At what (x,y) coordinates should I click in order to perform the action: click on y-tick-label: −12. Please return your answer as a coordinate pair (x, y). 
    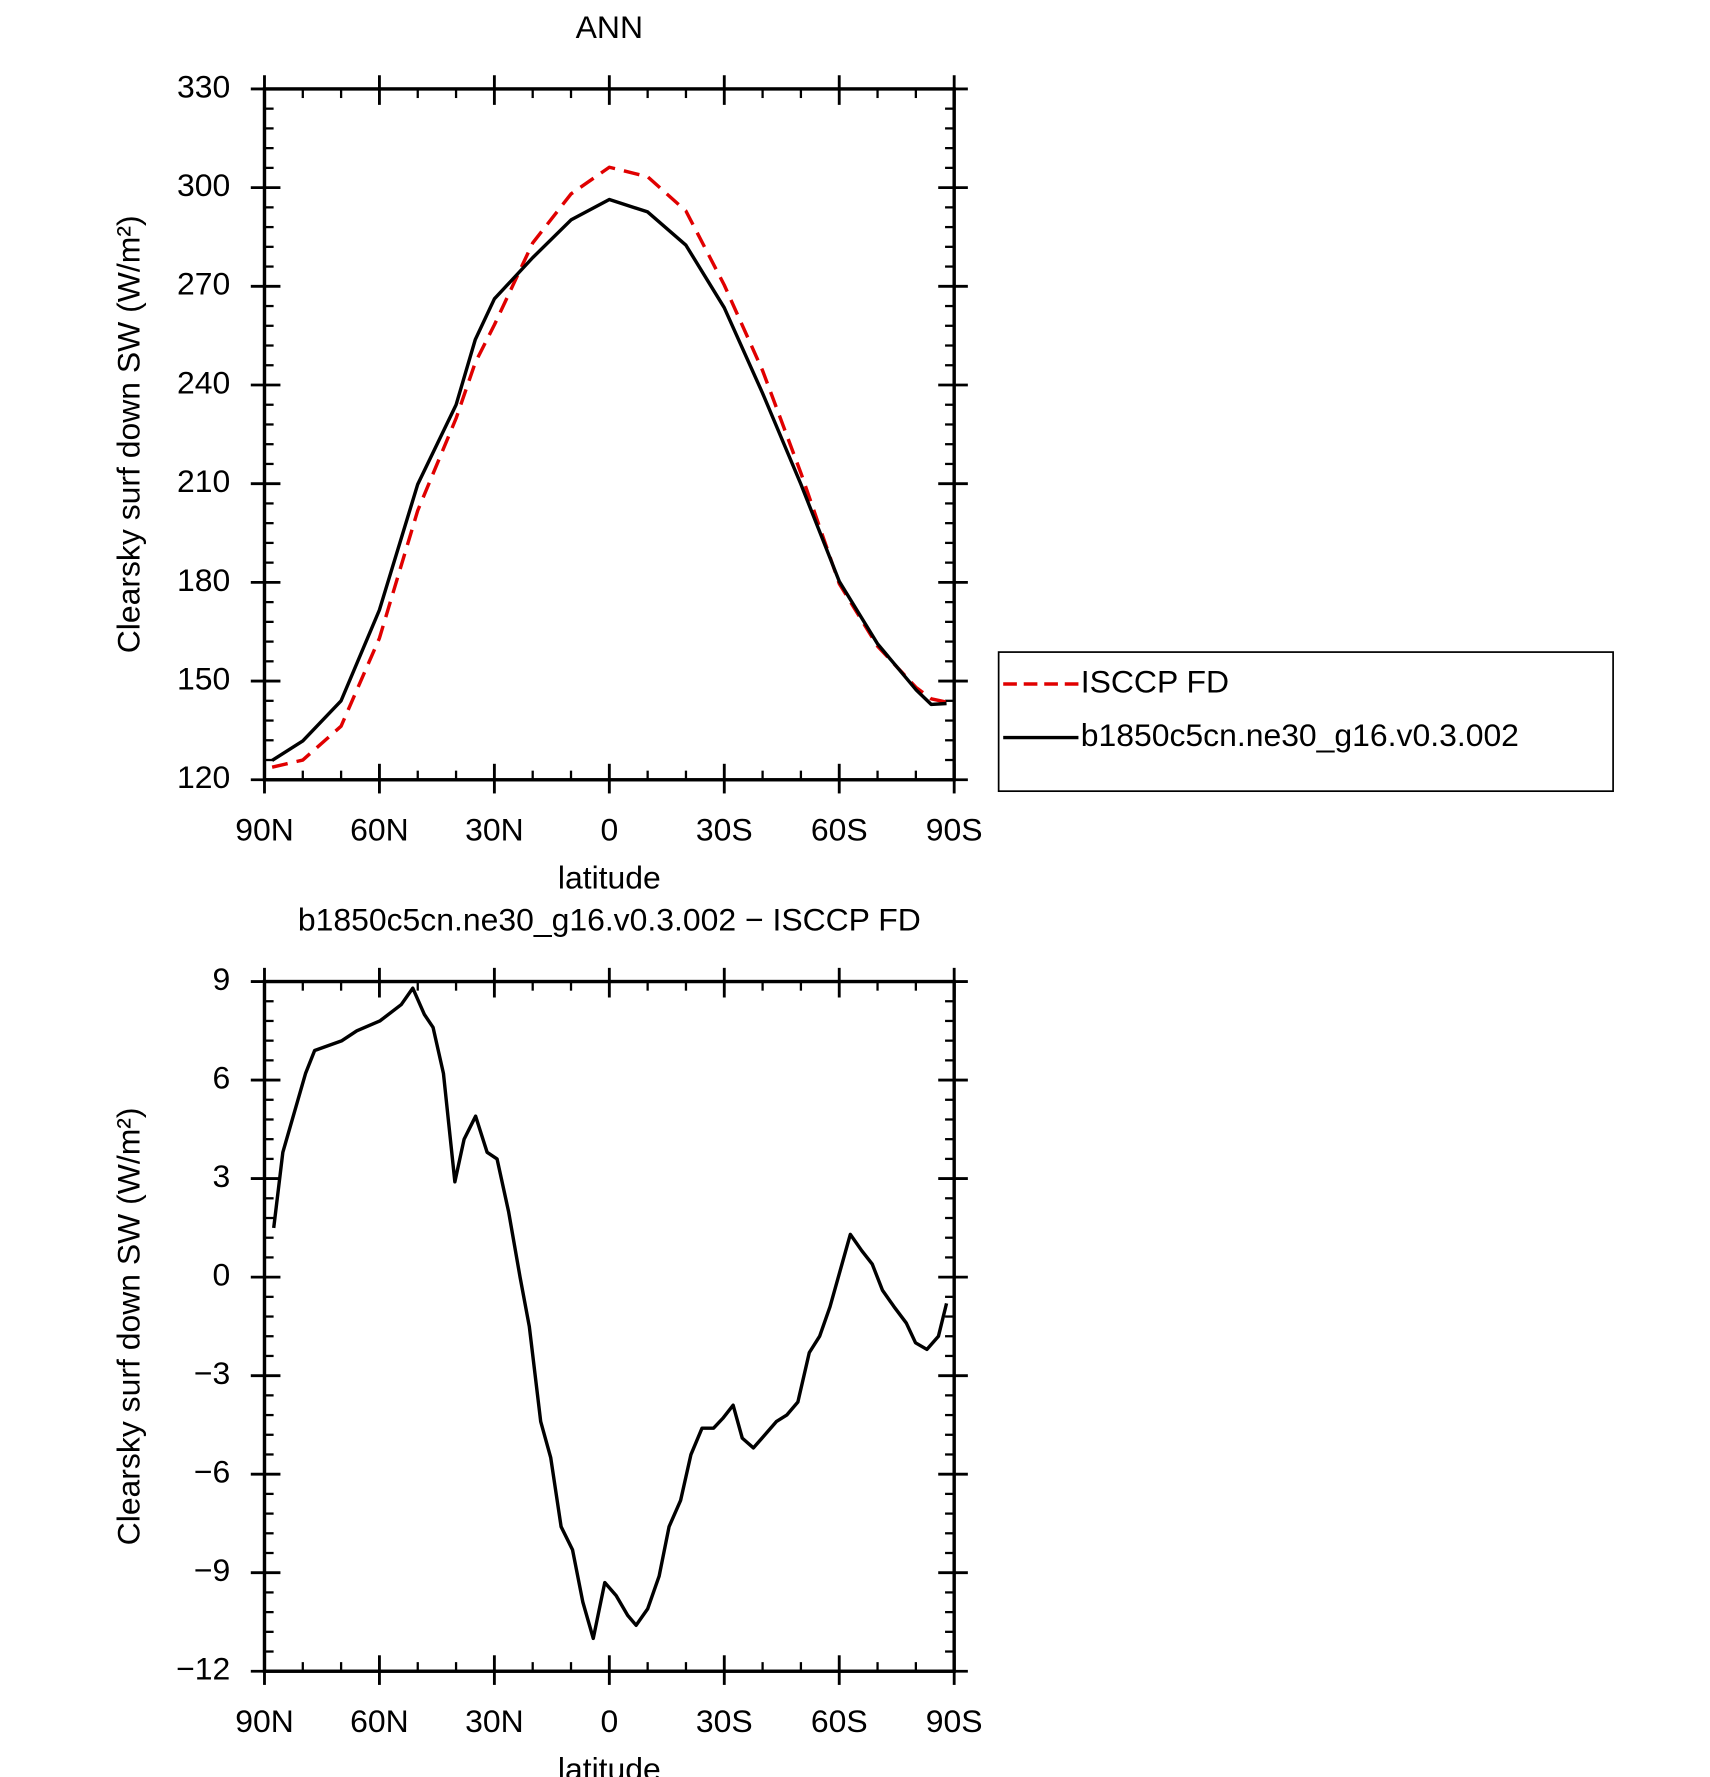
    Looking at the image, I should click on (203, 1669).